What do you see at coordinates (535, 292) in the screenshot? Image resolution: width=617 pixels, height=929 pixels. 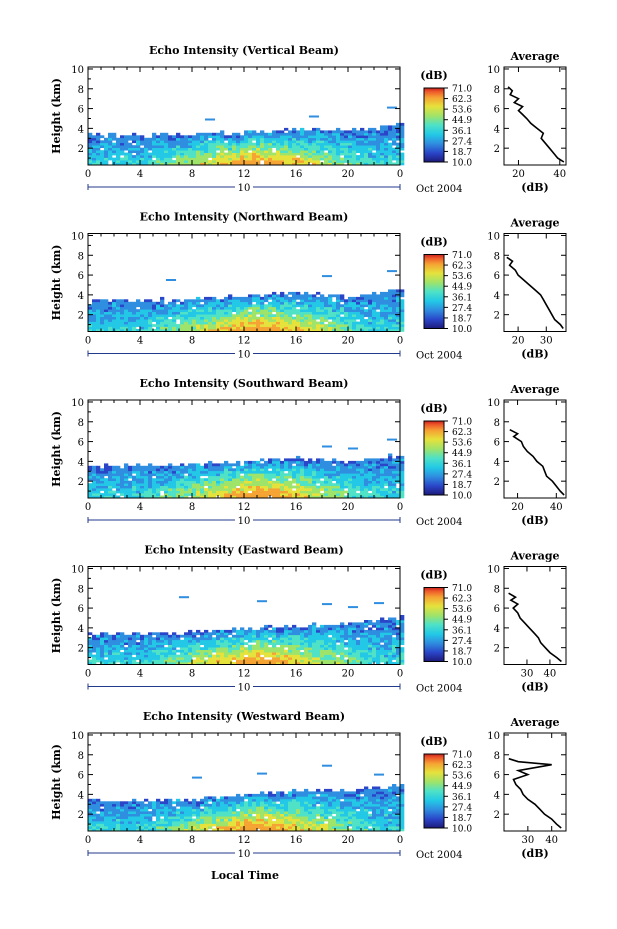 I see `average-line` at bounding box center [535, 292].